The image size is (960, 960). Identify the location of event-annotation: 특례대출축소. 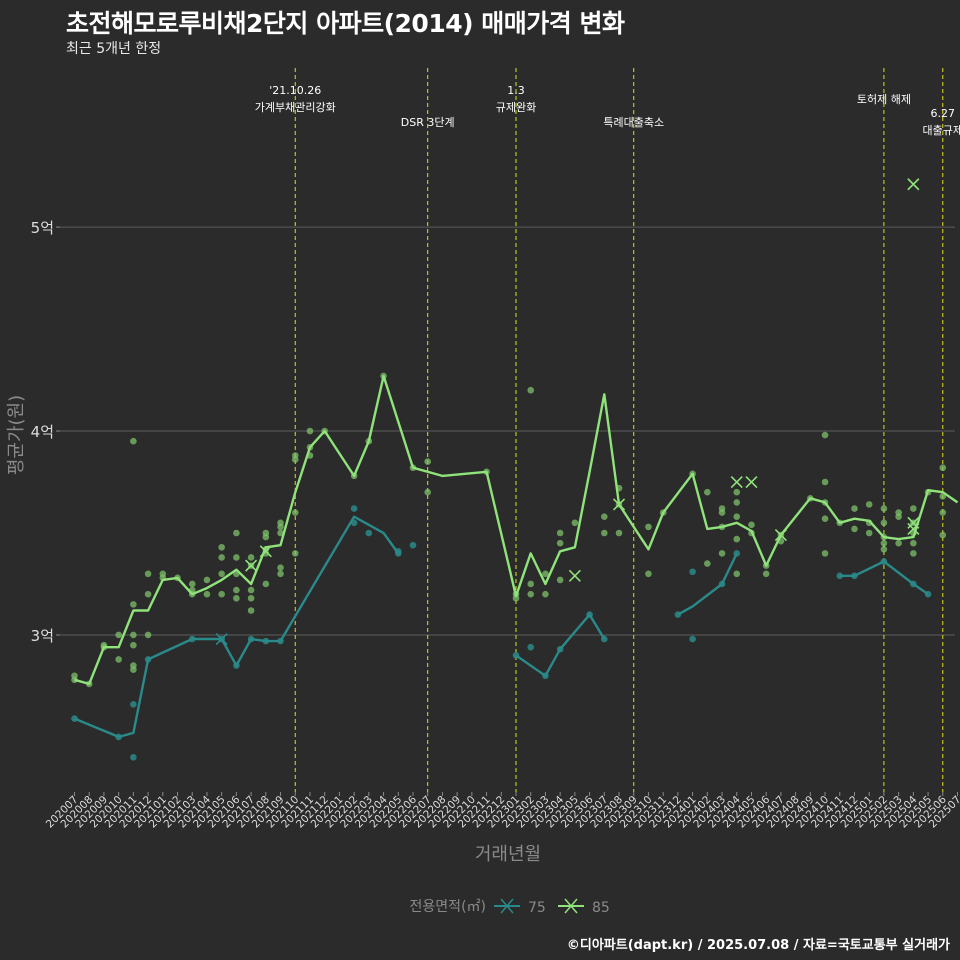
(633, 122).